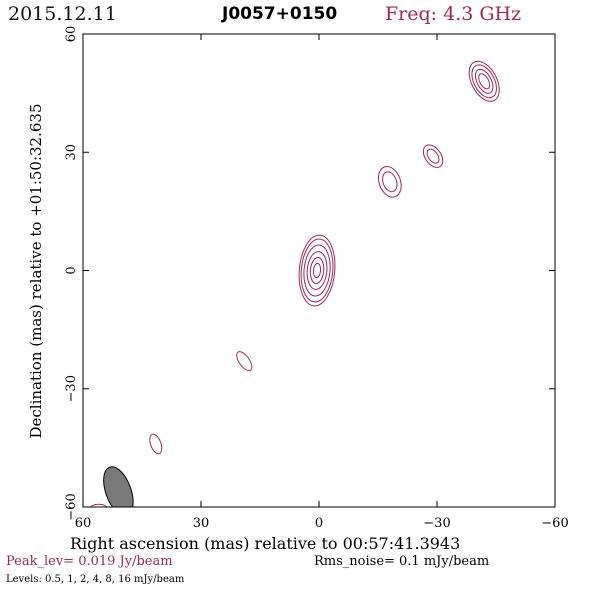  What do you see at coordinates (89, 561) in the screenshot?
I see `peak-level-label: Peak_lev= 0.019 Jy/beam` at bounding box center [89, 561].